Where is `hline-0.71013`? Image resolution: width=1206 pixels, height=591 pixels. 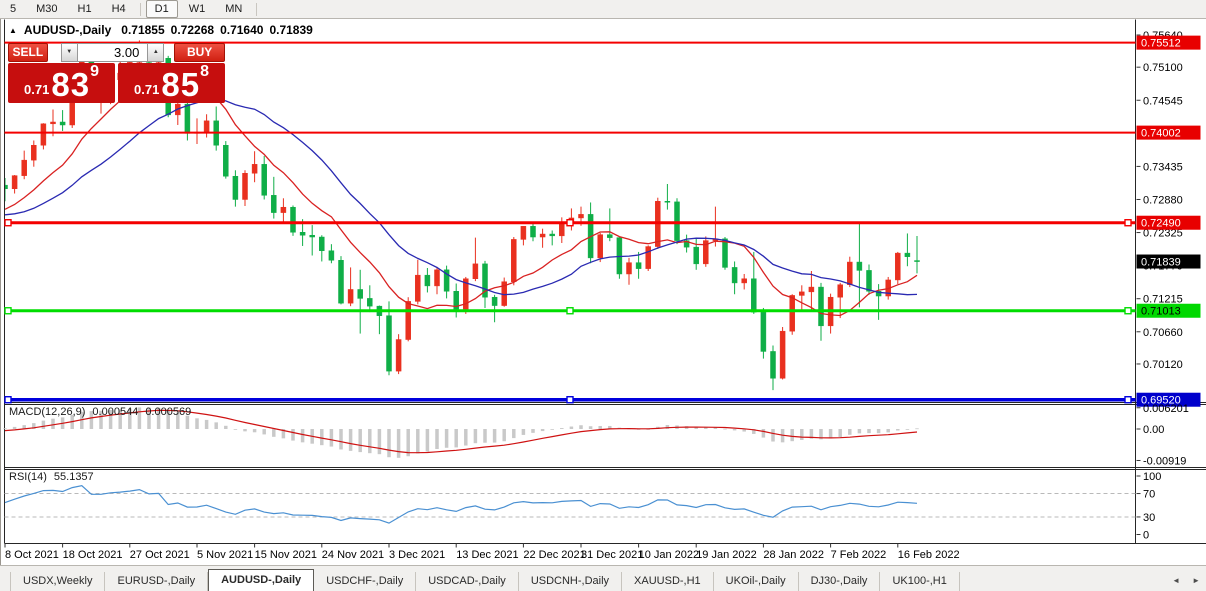
hline-0.71013 is located at coordinates (570, 311).